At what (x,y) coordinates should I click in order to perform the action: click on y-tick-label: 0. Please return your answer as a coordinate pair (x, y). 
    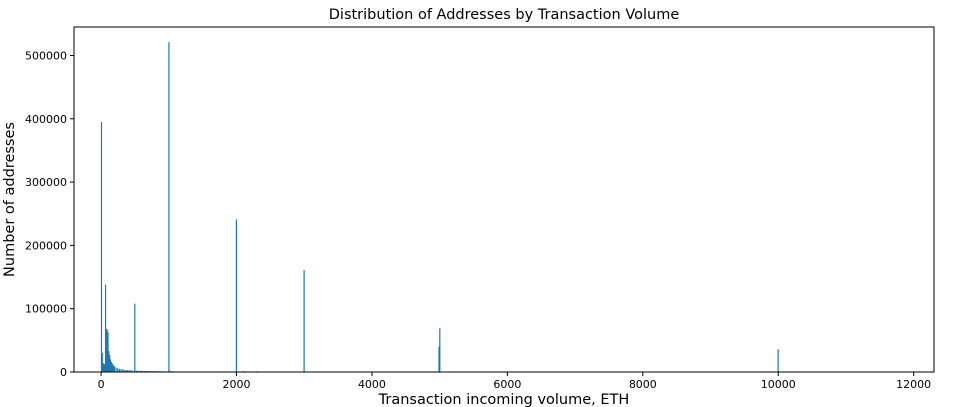
    Looking at the image, I should click on (63, 372).